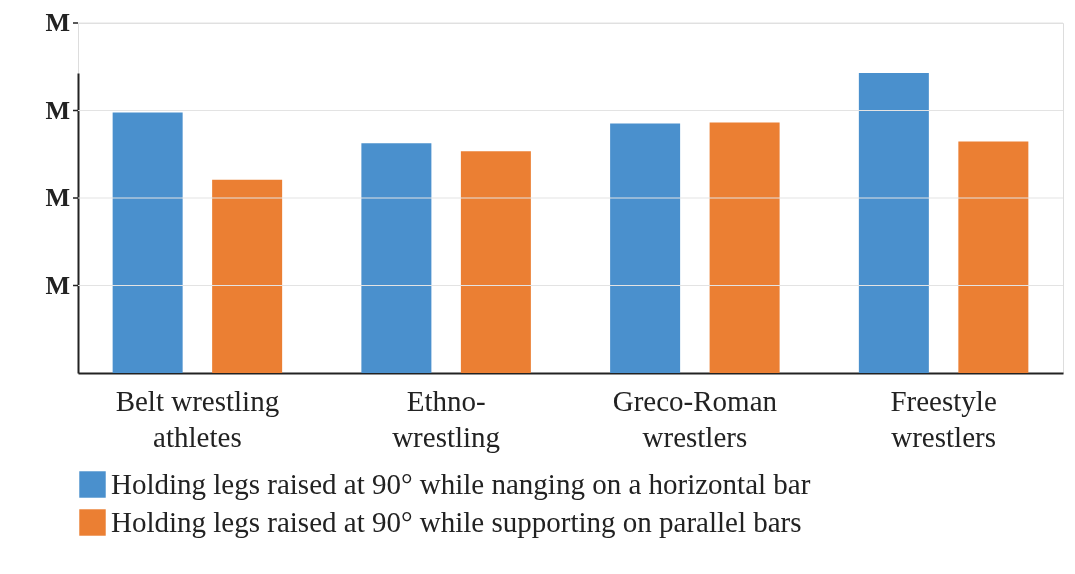 This screenshot has height=574, width=1075. What do you see at coordinates (446, 418) in the screenshot?
I see `x-tick-label: Ethno- wrestling` at bounding box center [446, 418].